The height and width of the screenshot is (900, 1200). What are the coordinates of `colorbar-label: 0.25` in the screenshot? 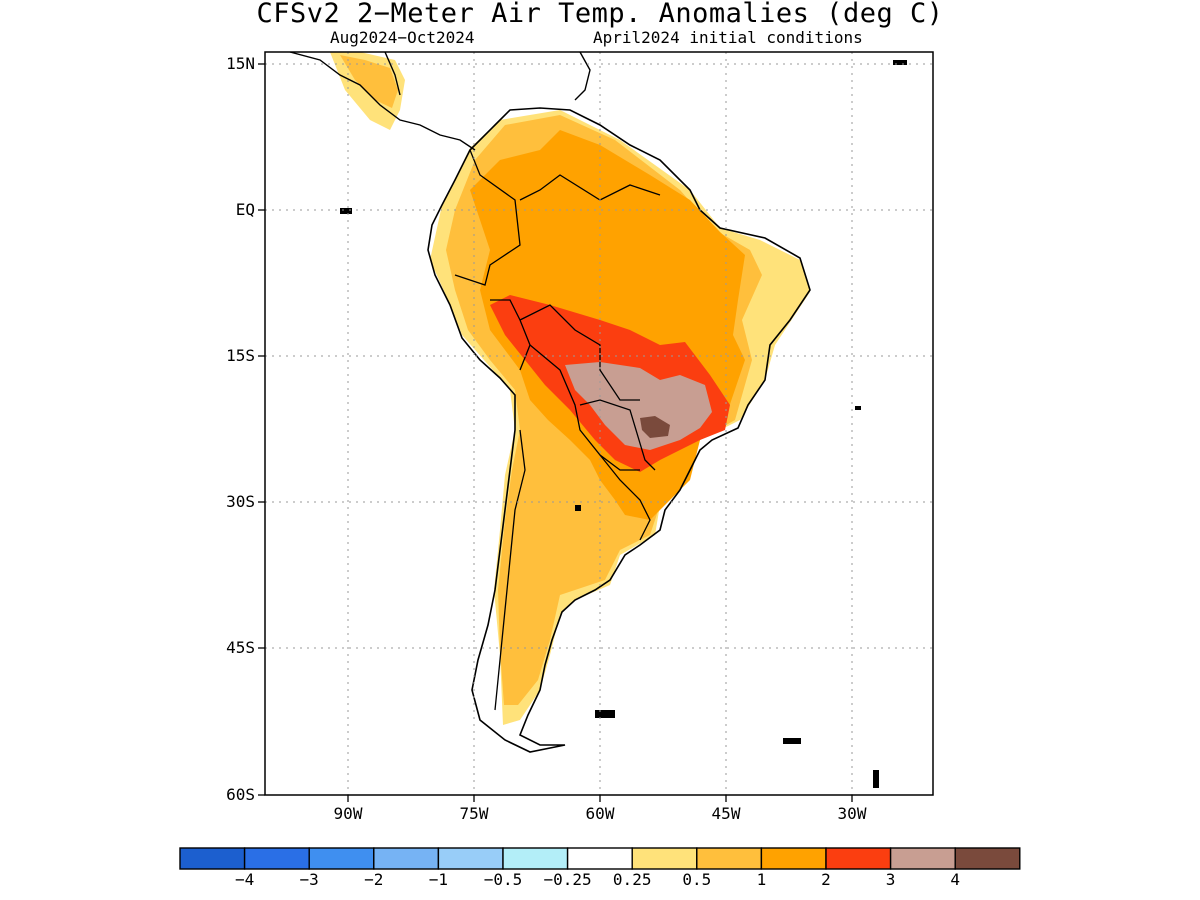 It's located at (632, 879).